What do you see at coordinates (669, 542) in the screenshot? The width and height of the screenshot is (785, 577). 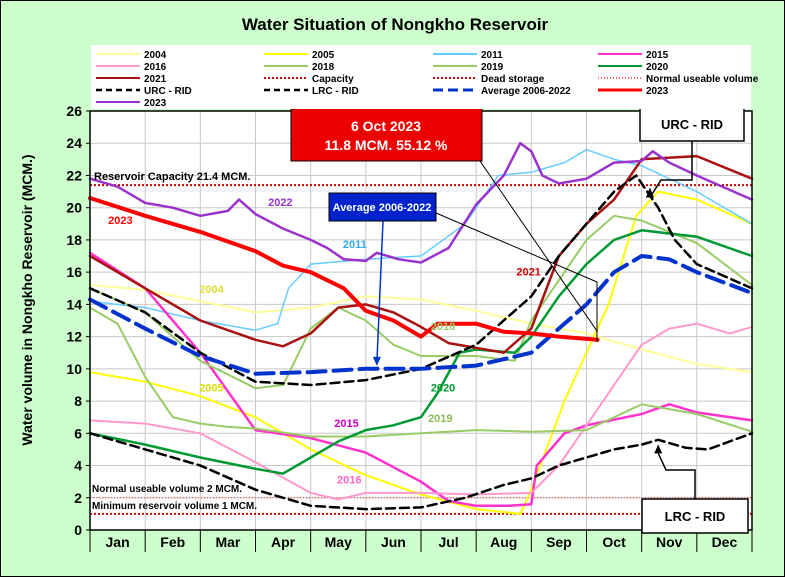 I see `x-tick-label-nov: Nov` at bounding box center [669, 542].